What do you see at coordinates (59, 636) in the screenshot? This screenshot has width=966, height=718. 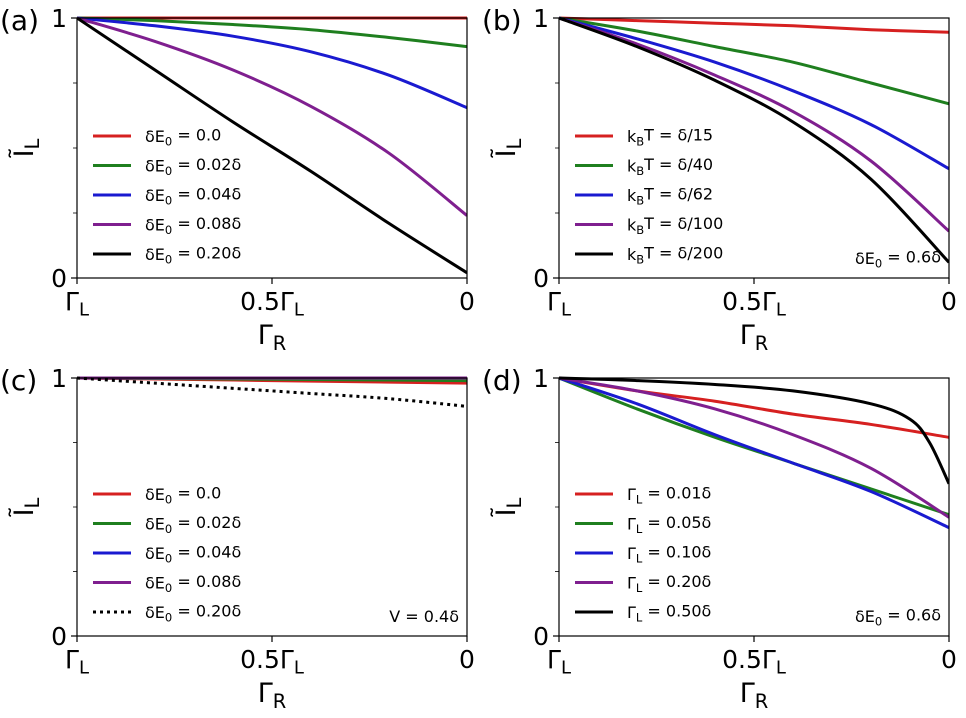 I see `y-tick-label-c-1: 0` at bounding box center [59, 636].